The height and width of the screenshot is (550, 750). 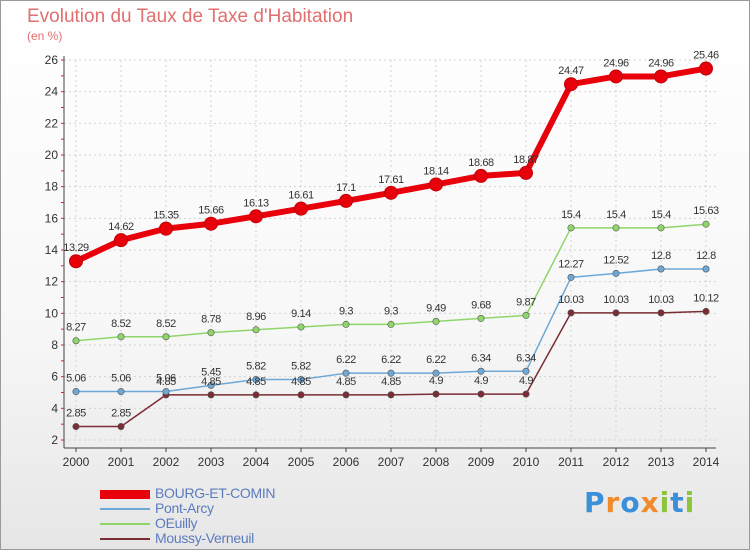 I want to click on data-label: 8.52, so click(x=121, y=324).